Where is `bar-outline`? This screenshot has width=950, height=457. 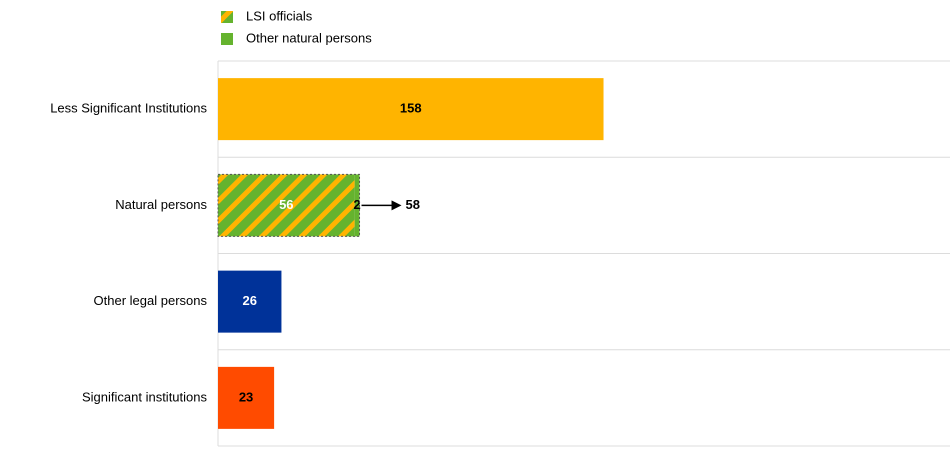
bar-outline is located at coordinates (289, 205).